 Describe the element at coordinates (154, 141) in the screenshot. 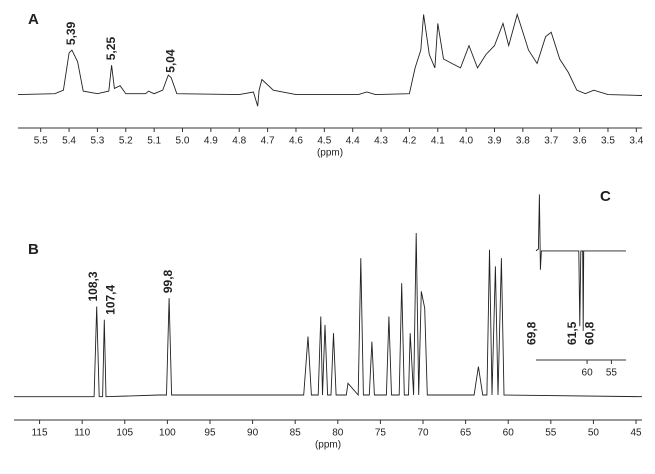

I see `x-tick-label: 5.1` at that location.